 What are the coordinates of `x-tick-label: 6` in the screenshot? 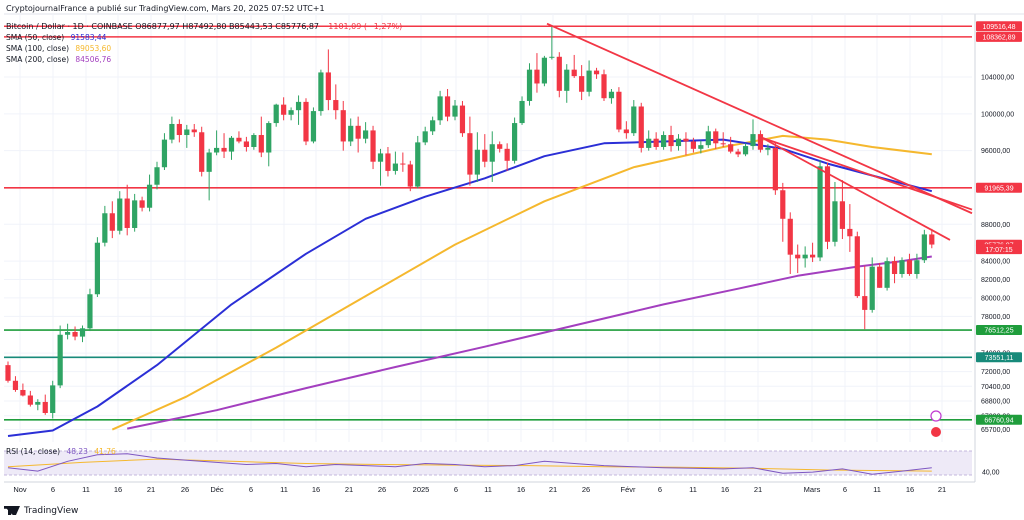 It's located at (660, 489).